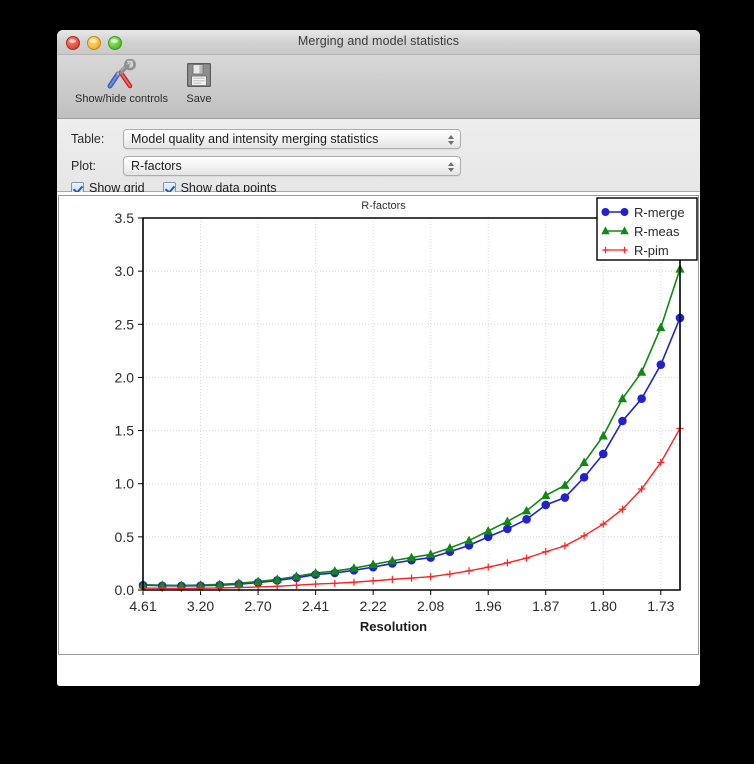 This screenshot has height=764, width=754. I want to click on y-axis-tick-label: 0.0, so click(125, 590).